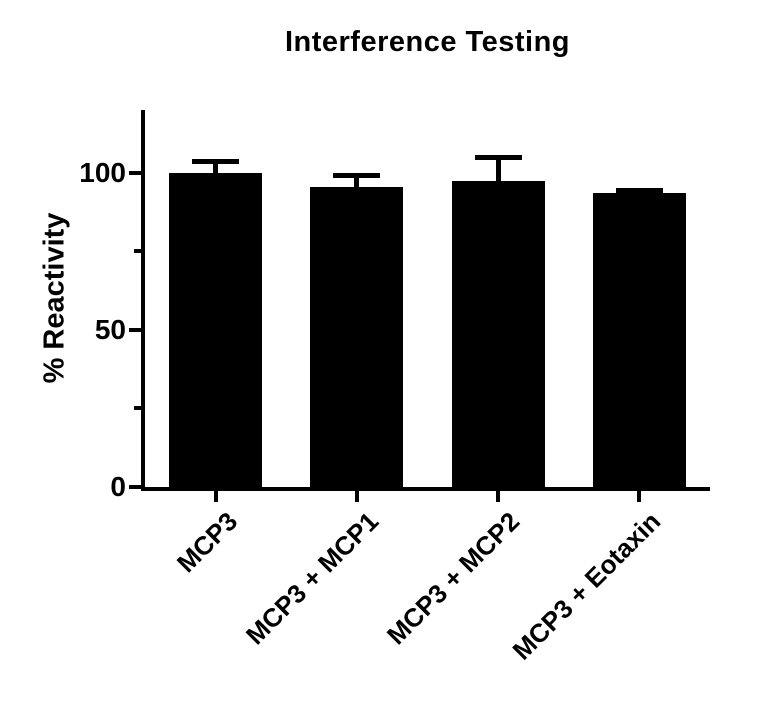 This screenshot has height=702, width=768. What do you see at coordinates (118, 486) in the screenshot?
I see `y-tick-label: 0` at bounding box center [118, 486].